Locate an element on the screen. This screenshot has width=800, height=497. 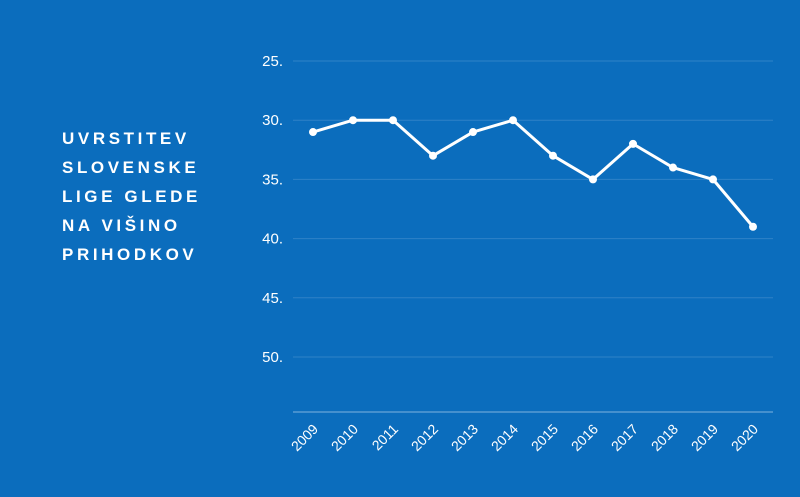
x-tick-label: 2017 is located at coordinates (624, 437).